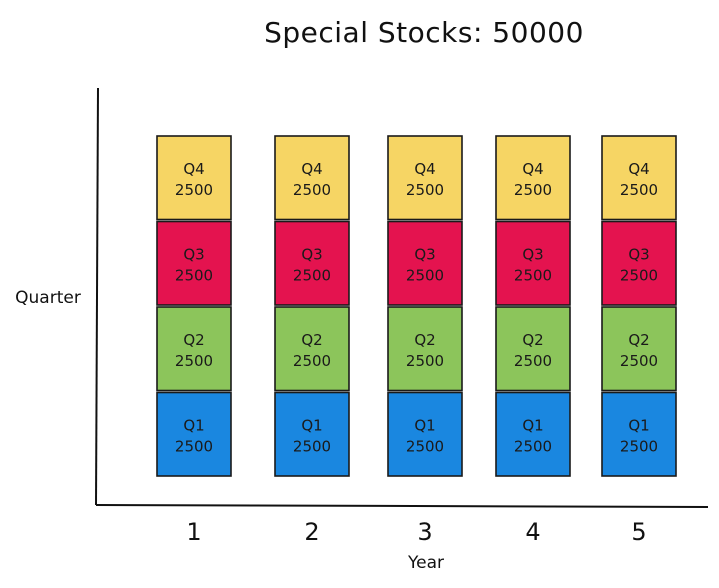  What do you see at coordinates (638, 532) in the screenshot?
I see `x-tick-label: 5` at bounding box center [638, 532].